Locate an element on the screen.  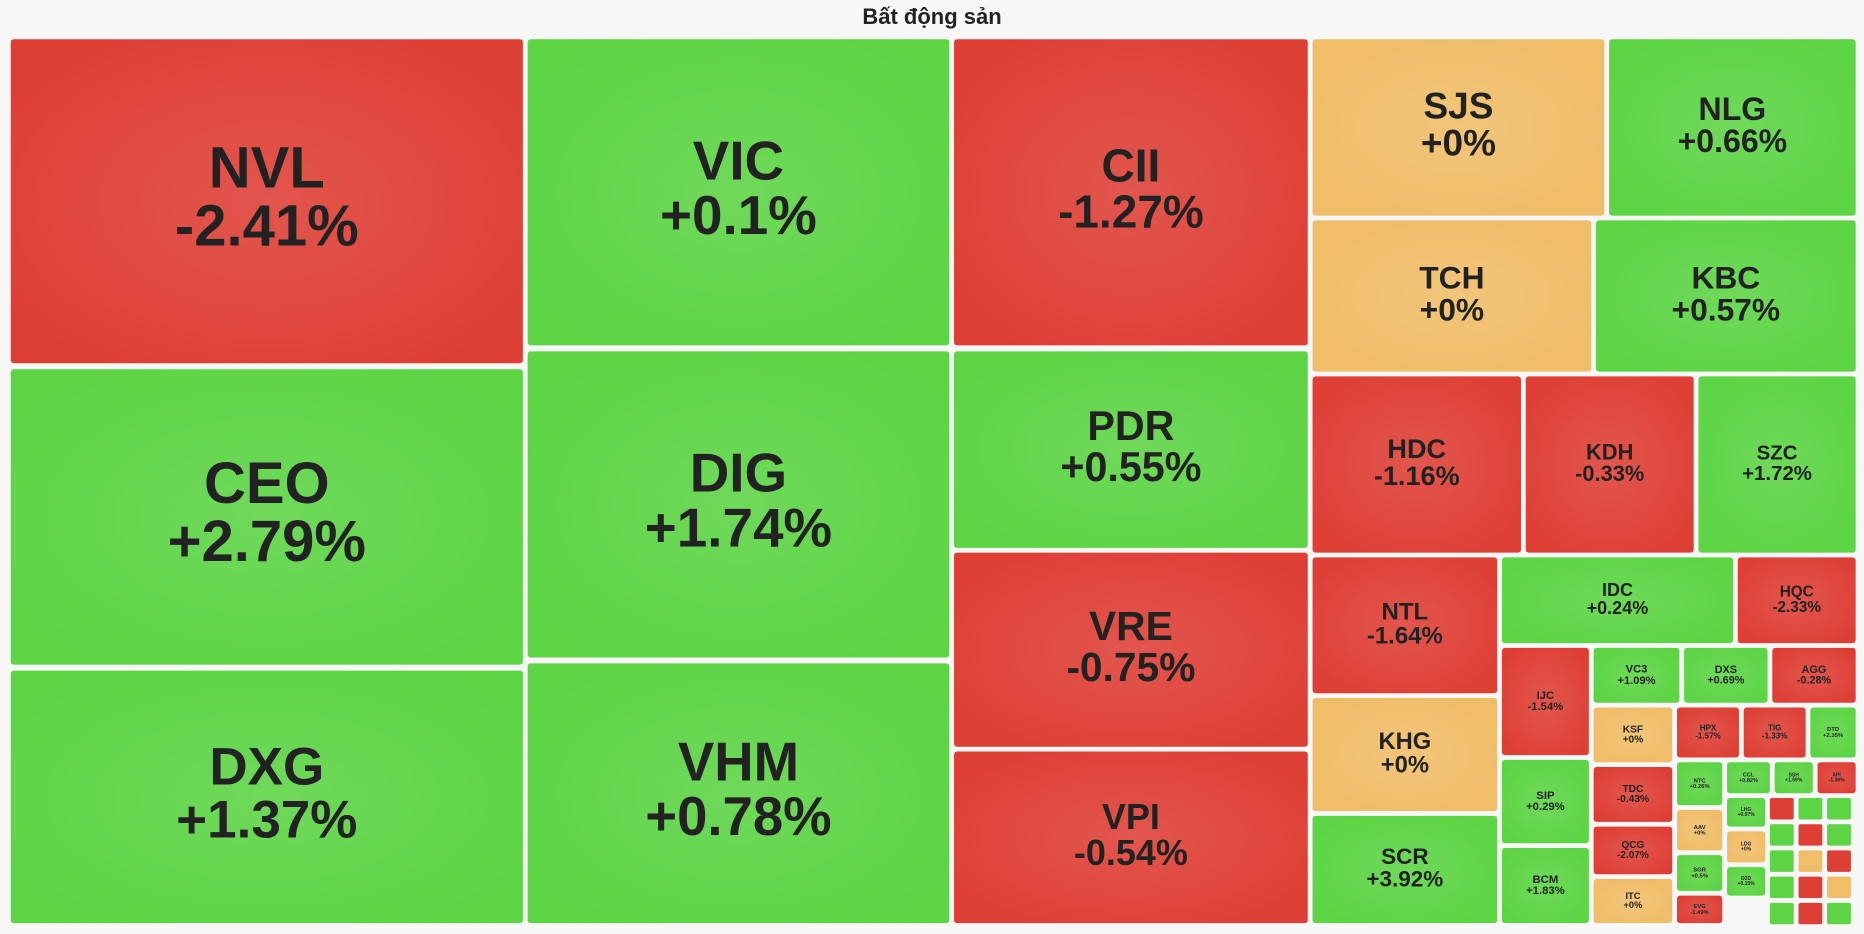
tile: QCG-2.07% is located at coordinates (1633, 850).